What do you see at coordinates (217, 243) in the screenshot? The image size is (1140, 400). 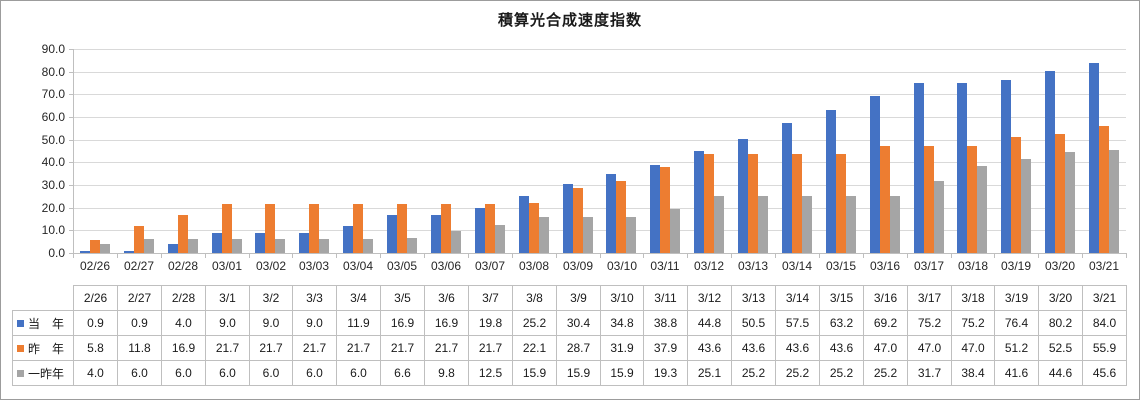 I see `bar-当年-03/01` at bounding box center [217, 243].